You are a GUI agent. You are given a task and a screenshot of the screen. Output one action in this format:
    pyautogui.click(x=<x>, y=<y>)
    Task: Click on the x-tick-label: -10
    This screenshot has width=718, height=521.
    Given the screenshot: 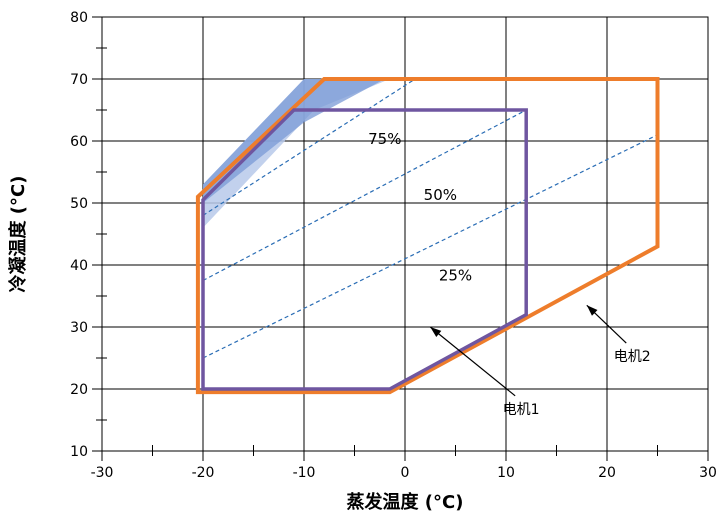 What is the action you would take?
    pyautogui.click(x=304, y=473)
    